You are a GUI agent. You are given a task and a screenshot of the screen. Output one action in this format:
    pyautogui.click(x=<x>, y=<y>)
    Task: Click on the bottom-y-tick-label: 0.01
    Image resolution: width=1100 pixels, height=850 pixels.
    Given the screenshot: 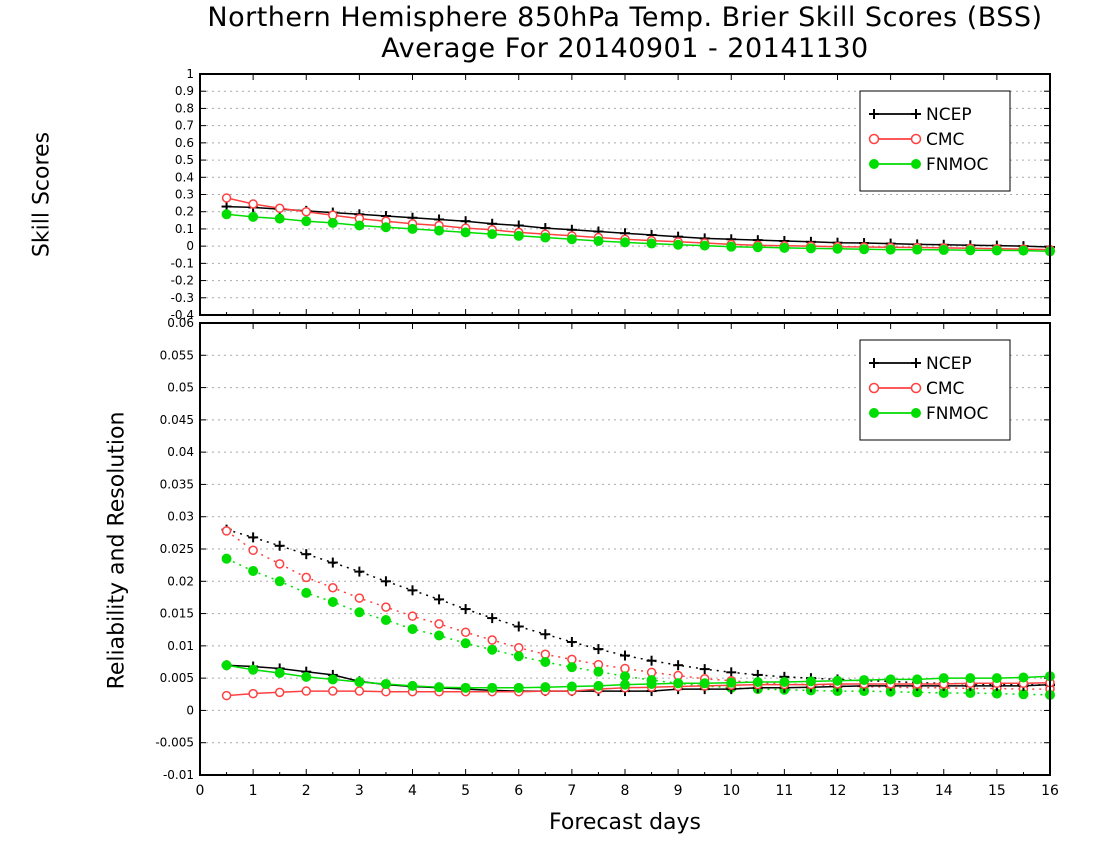 What is the action you would take?
    pyautogui.click(x=180, y=646)
    